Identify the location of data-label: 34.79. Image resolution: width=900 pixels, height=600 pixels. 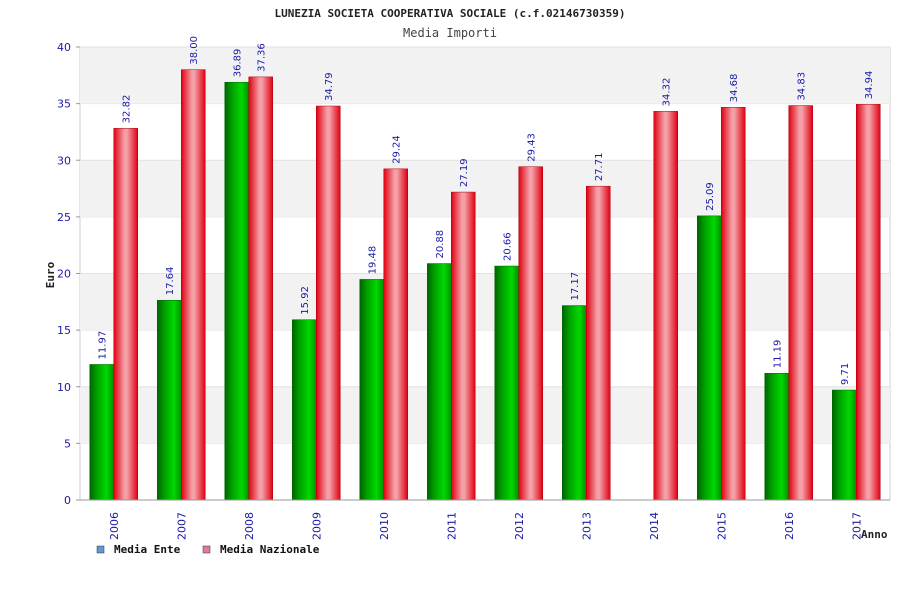
(329, 86).